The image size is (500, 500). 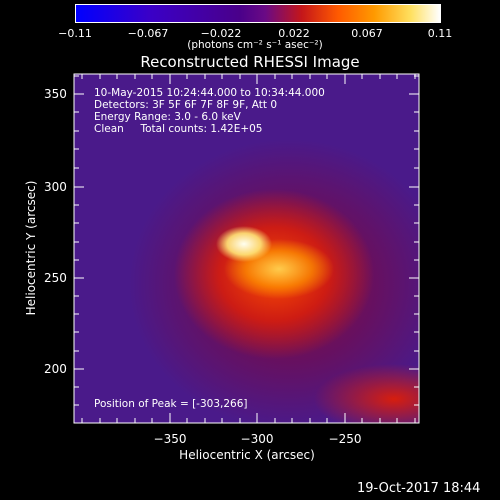 I want to click on info-line-time-range: 10-May-2015 10:24:44.000 to 10:34:44.000, so click(x=209, y=93).